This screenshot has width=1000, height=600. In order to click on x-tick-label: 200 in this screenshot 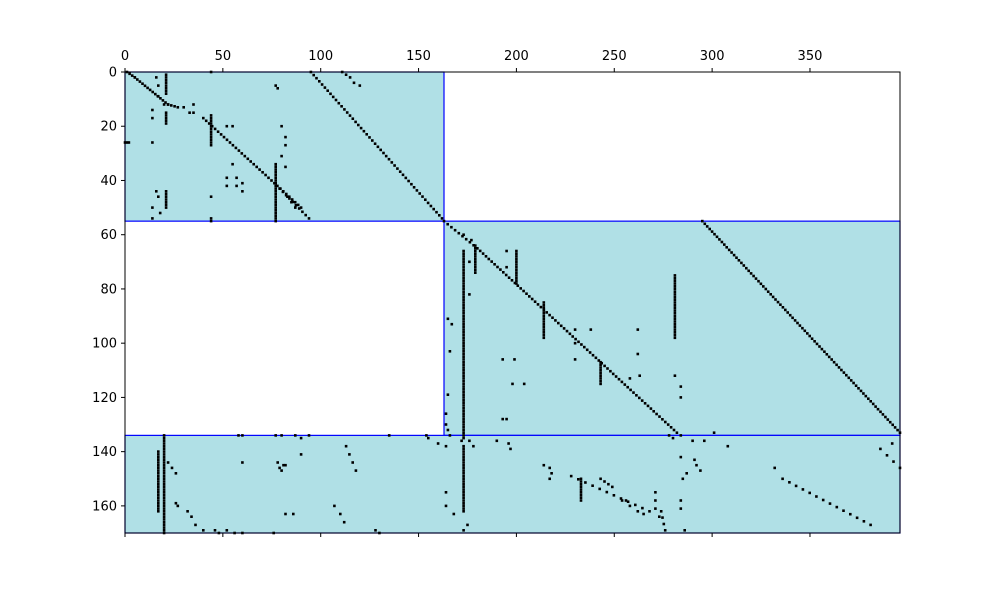, I will do `click(516, 56)`.